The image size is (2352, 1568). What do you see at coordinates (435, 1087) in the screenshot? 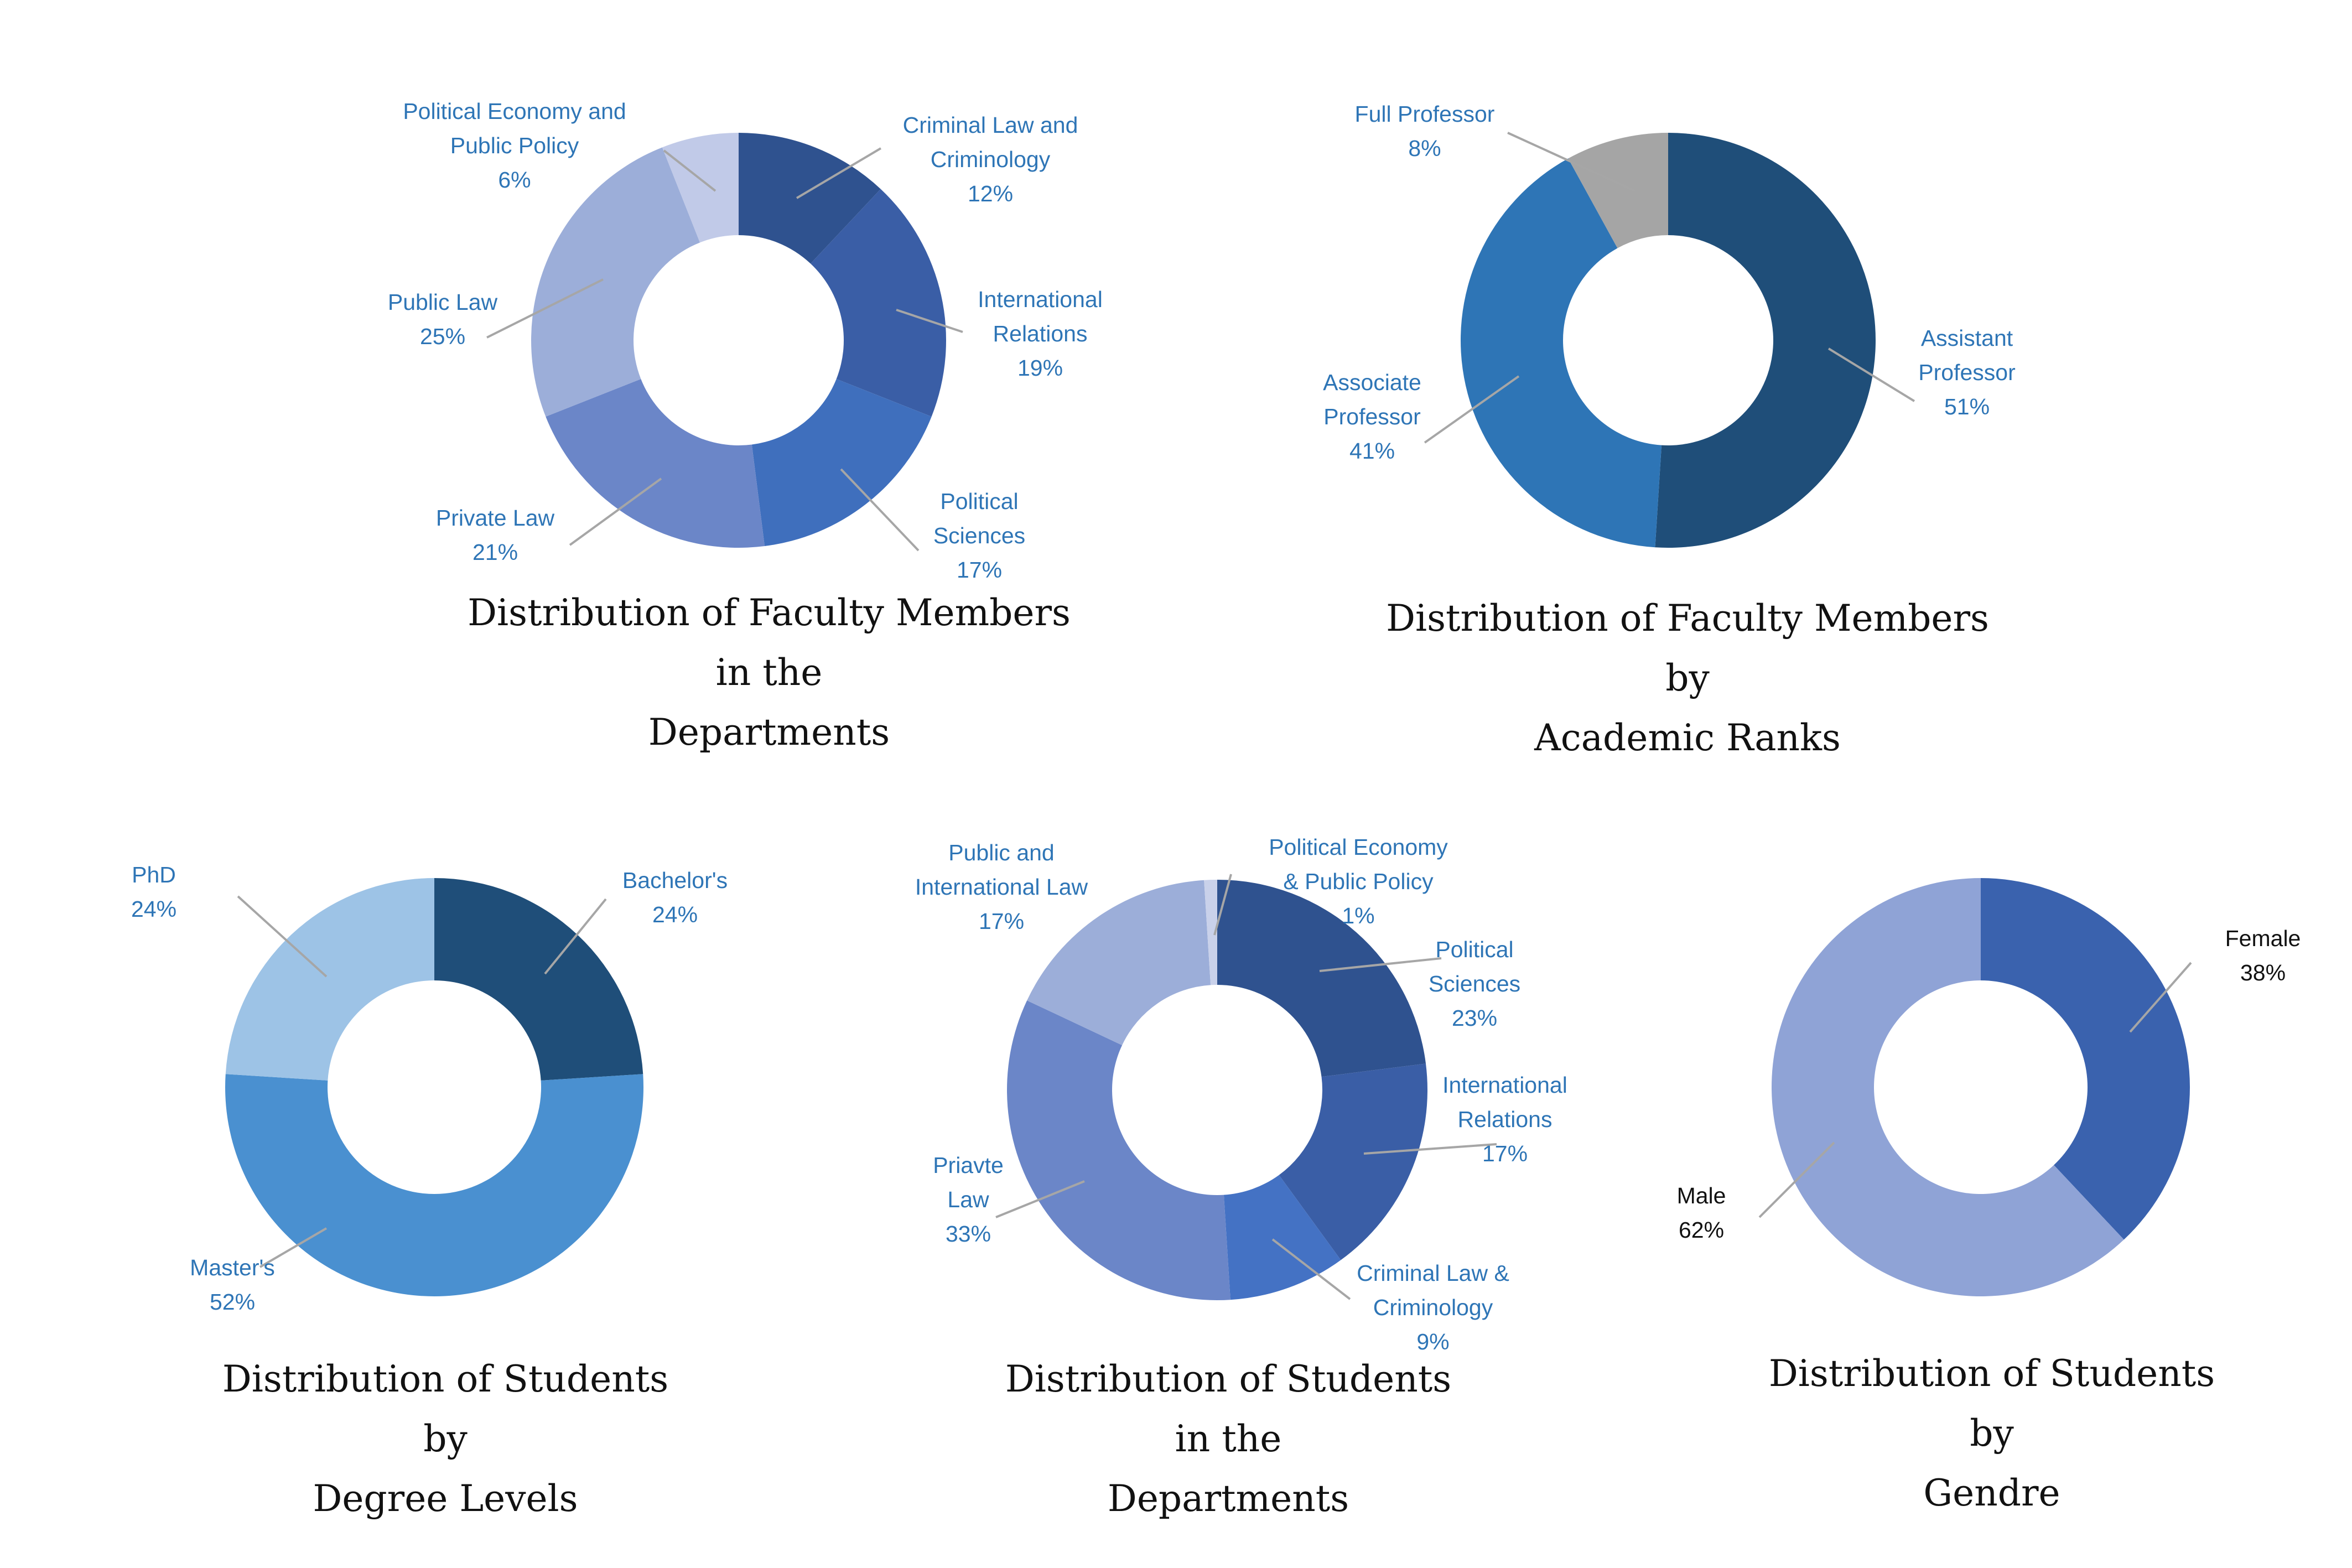
I see `donut-students-degree` at bounding box center [435, 1087].